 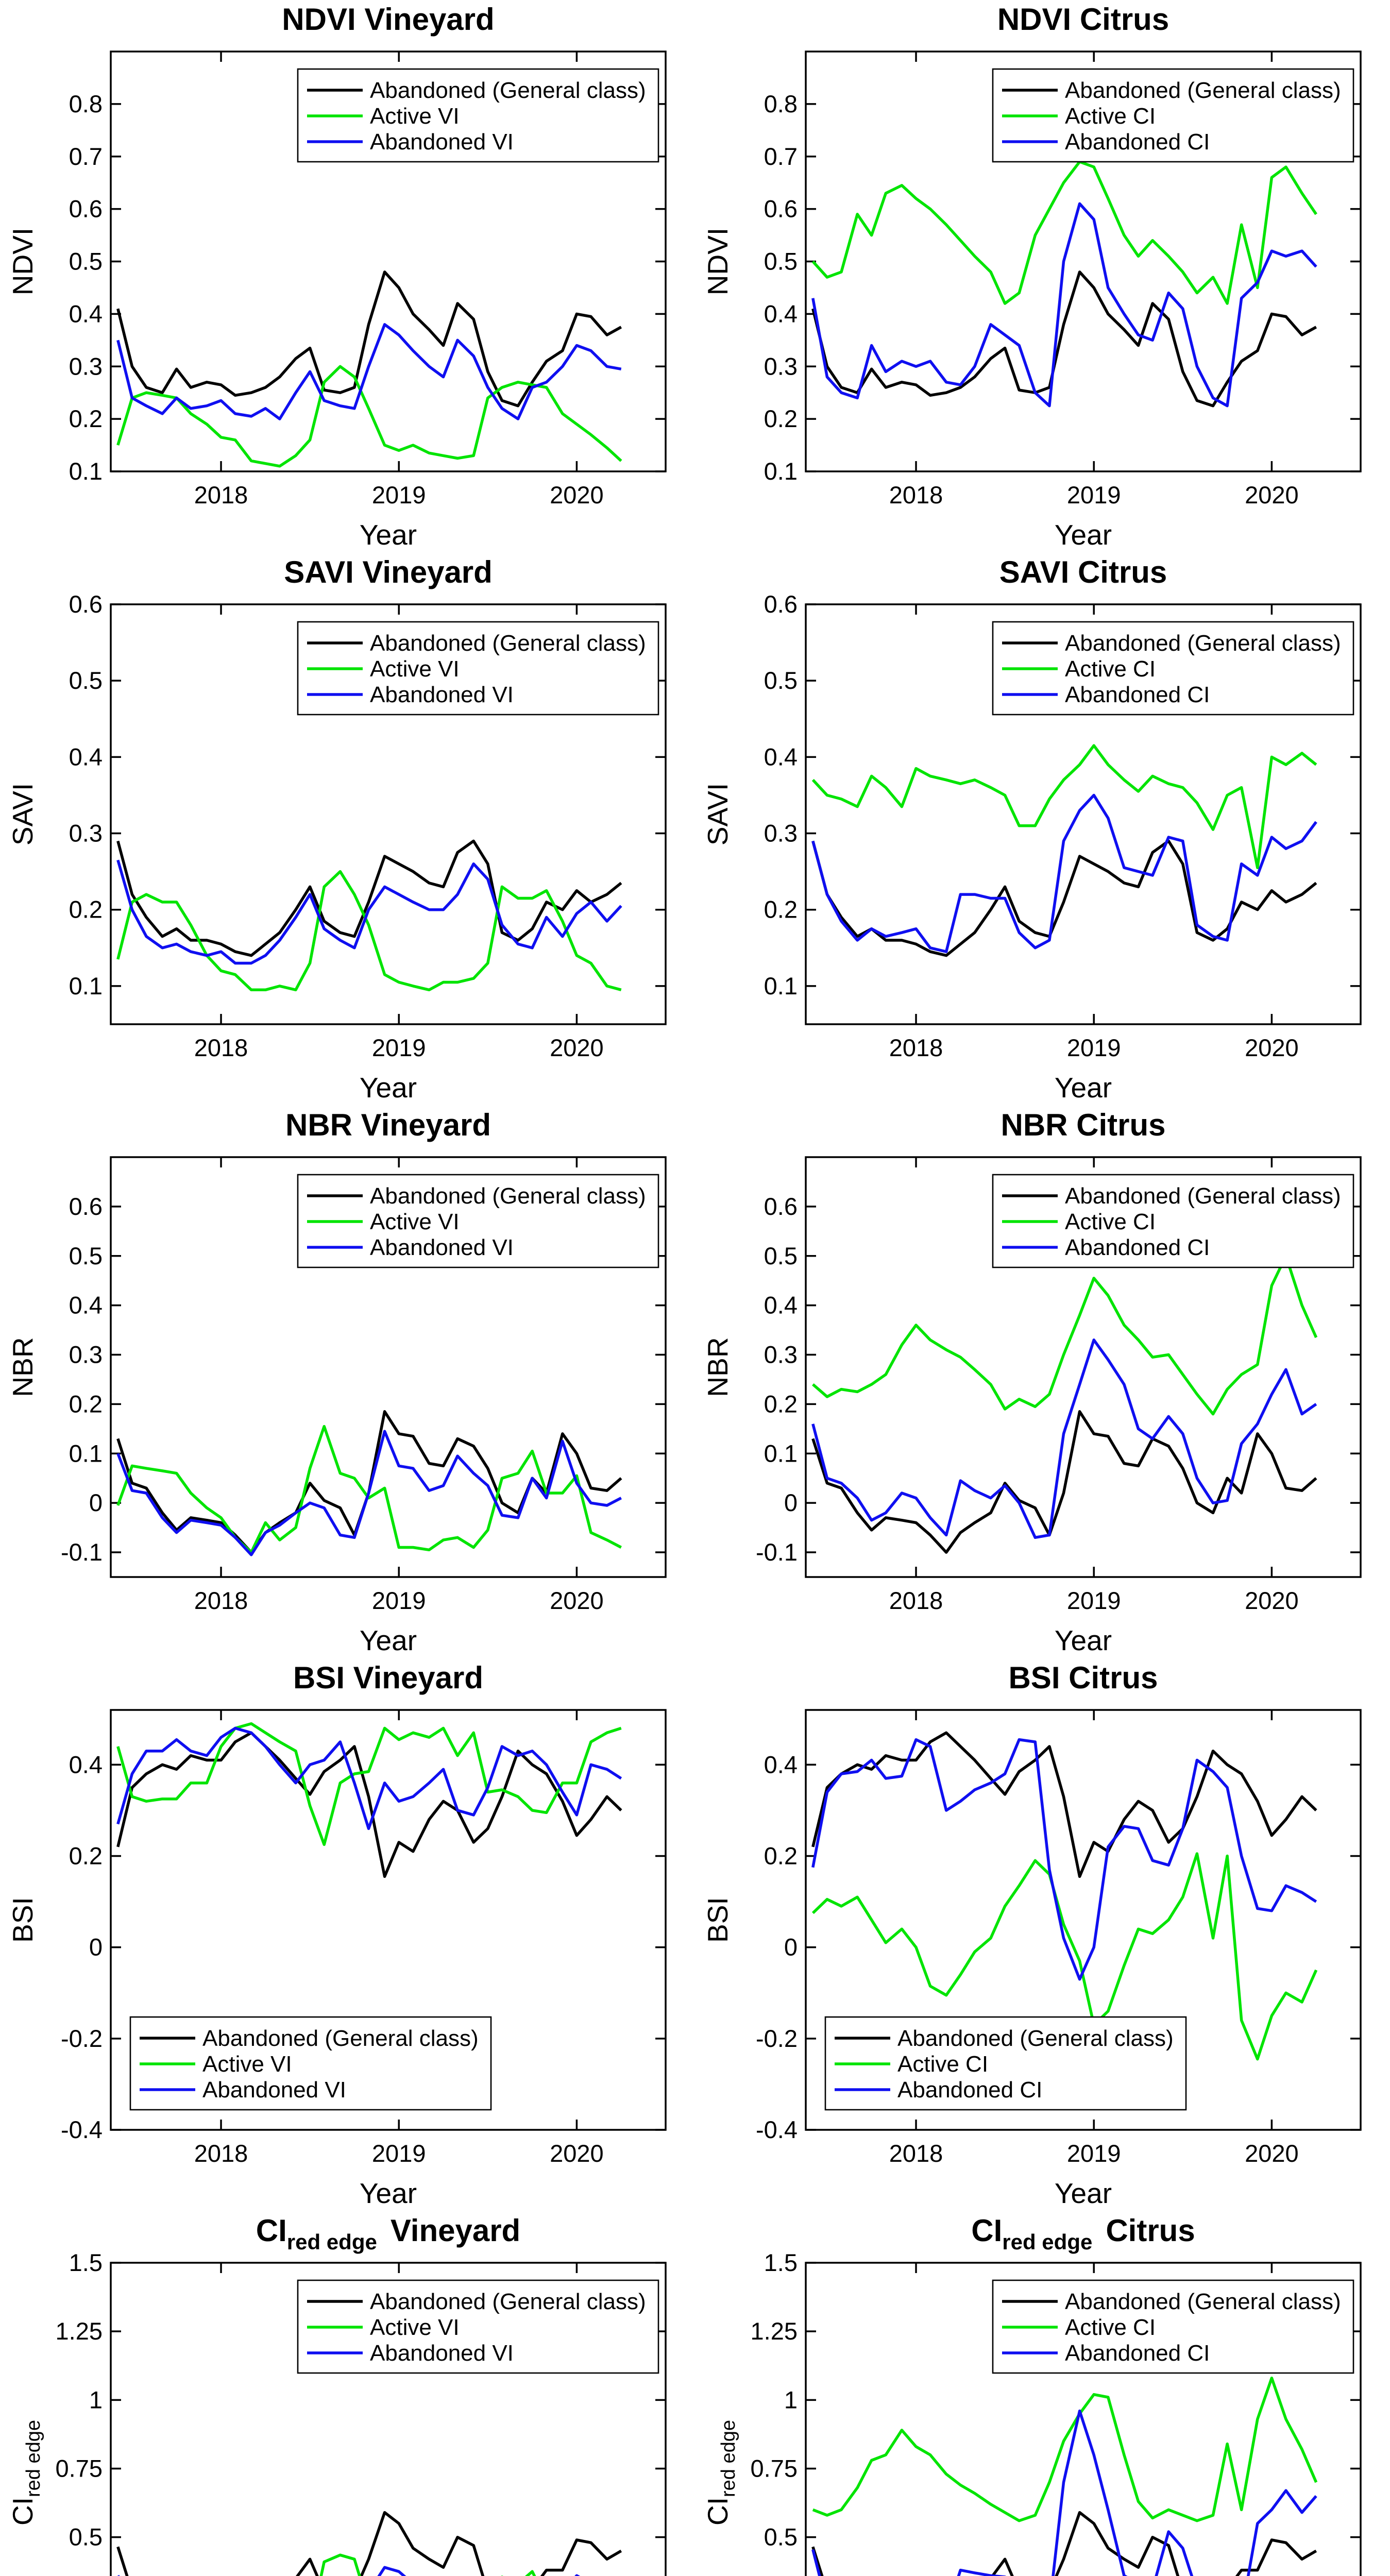 What do you see at coordinates (82, 2039) in the screenshot?
I see `y-tick-label: -0.2` at bounding box center [82, 2039].